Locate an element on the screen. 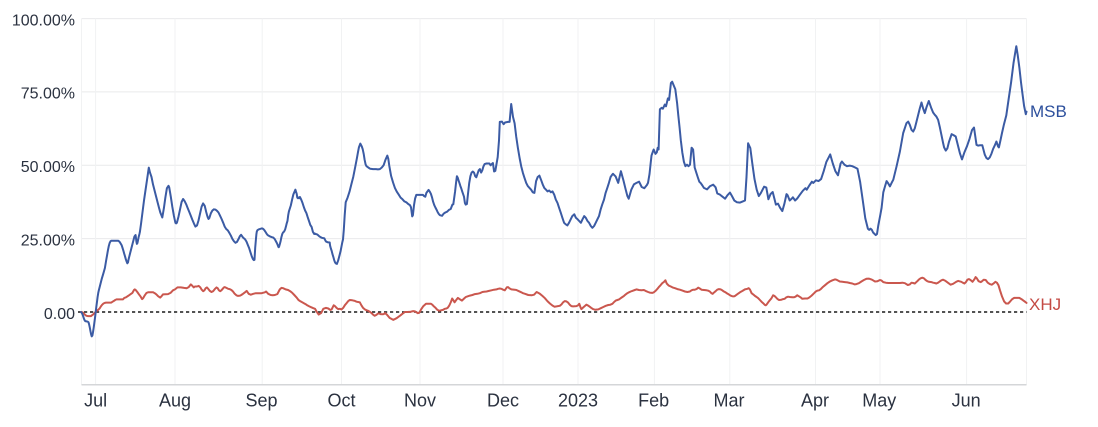 The image size is (1098, 427). svg-text: Feb is located at coordinates (653, 401).